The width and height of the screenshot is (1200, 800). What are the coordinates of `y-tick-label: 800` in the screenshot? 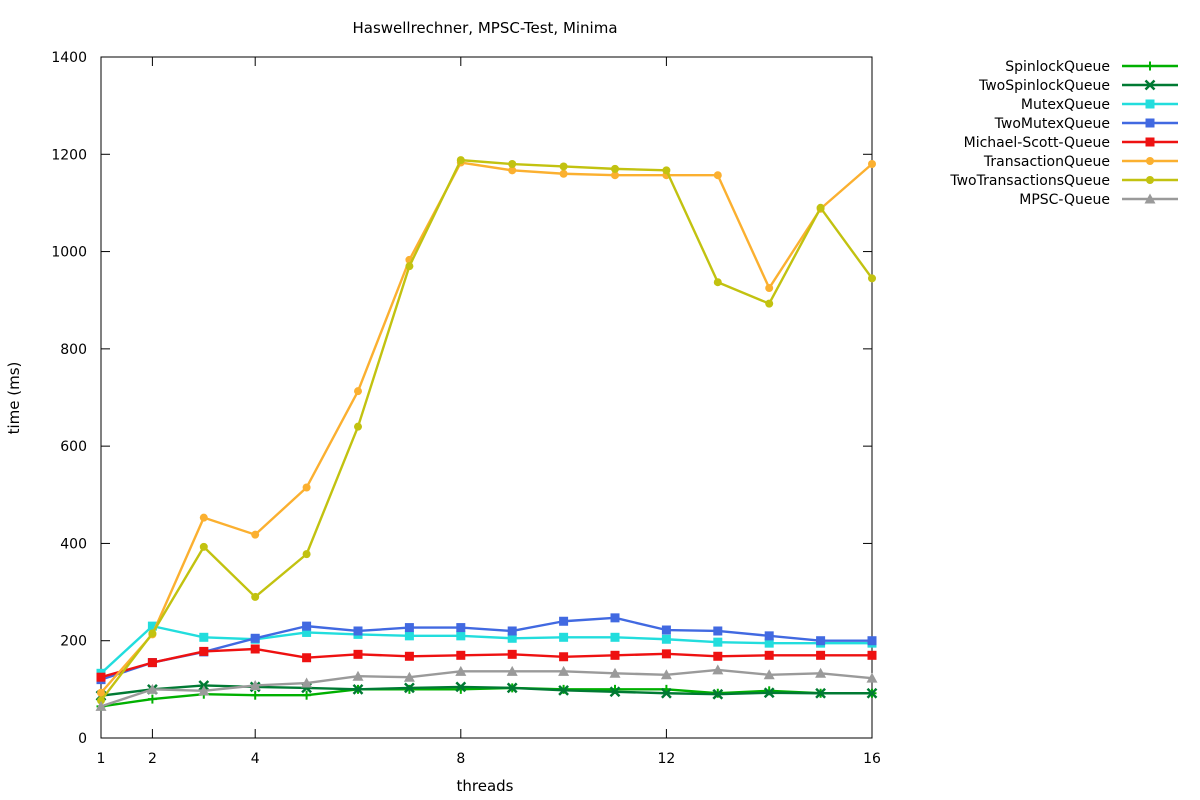 It's located at (73, 350).